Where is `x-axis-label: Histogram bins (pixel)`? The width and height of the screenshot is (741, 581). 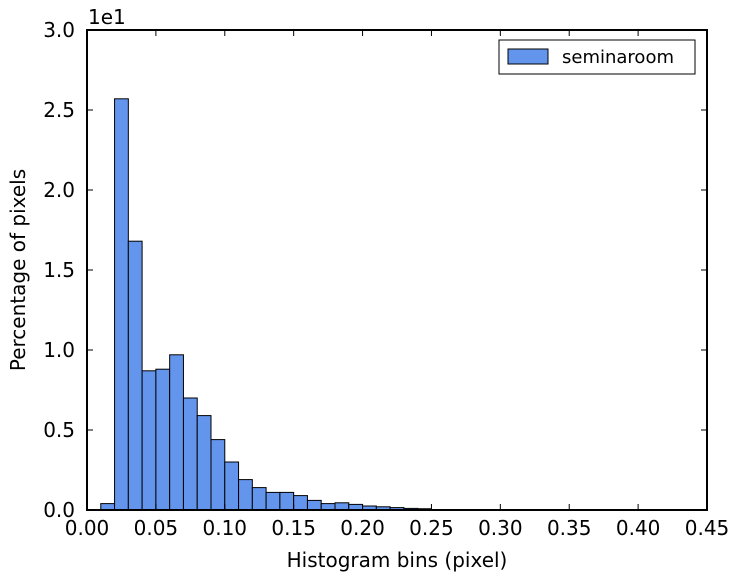
x-axis-label: Histogram bins (pixel) is located at coordinates (397, 560).